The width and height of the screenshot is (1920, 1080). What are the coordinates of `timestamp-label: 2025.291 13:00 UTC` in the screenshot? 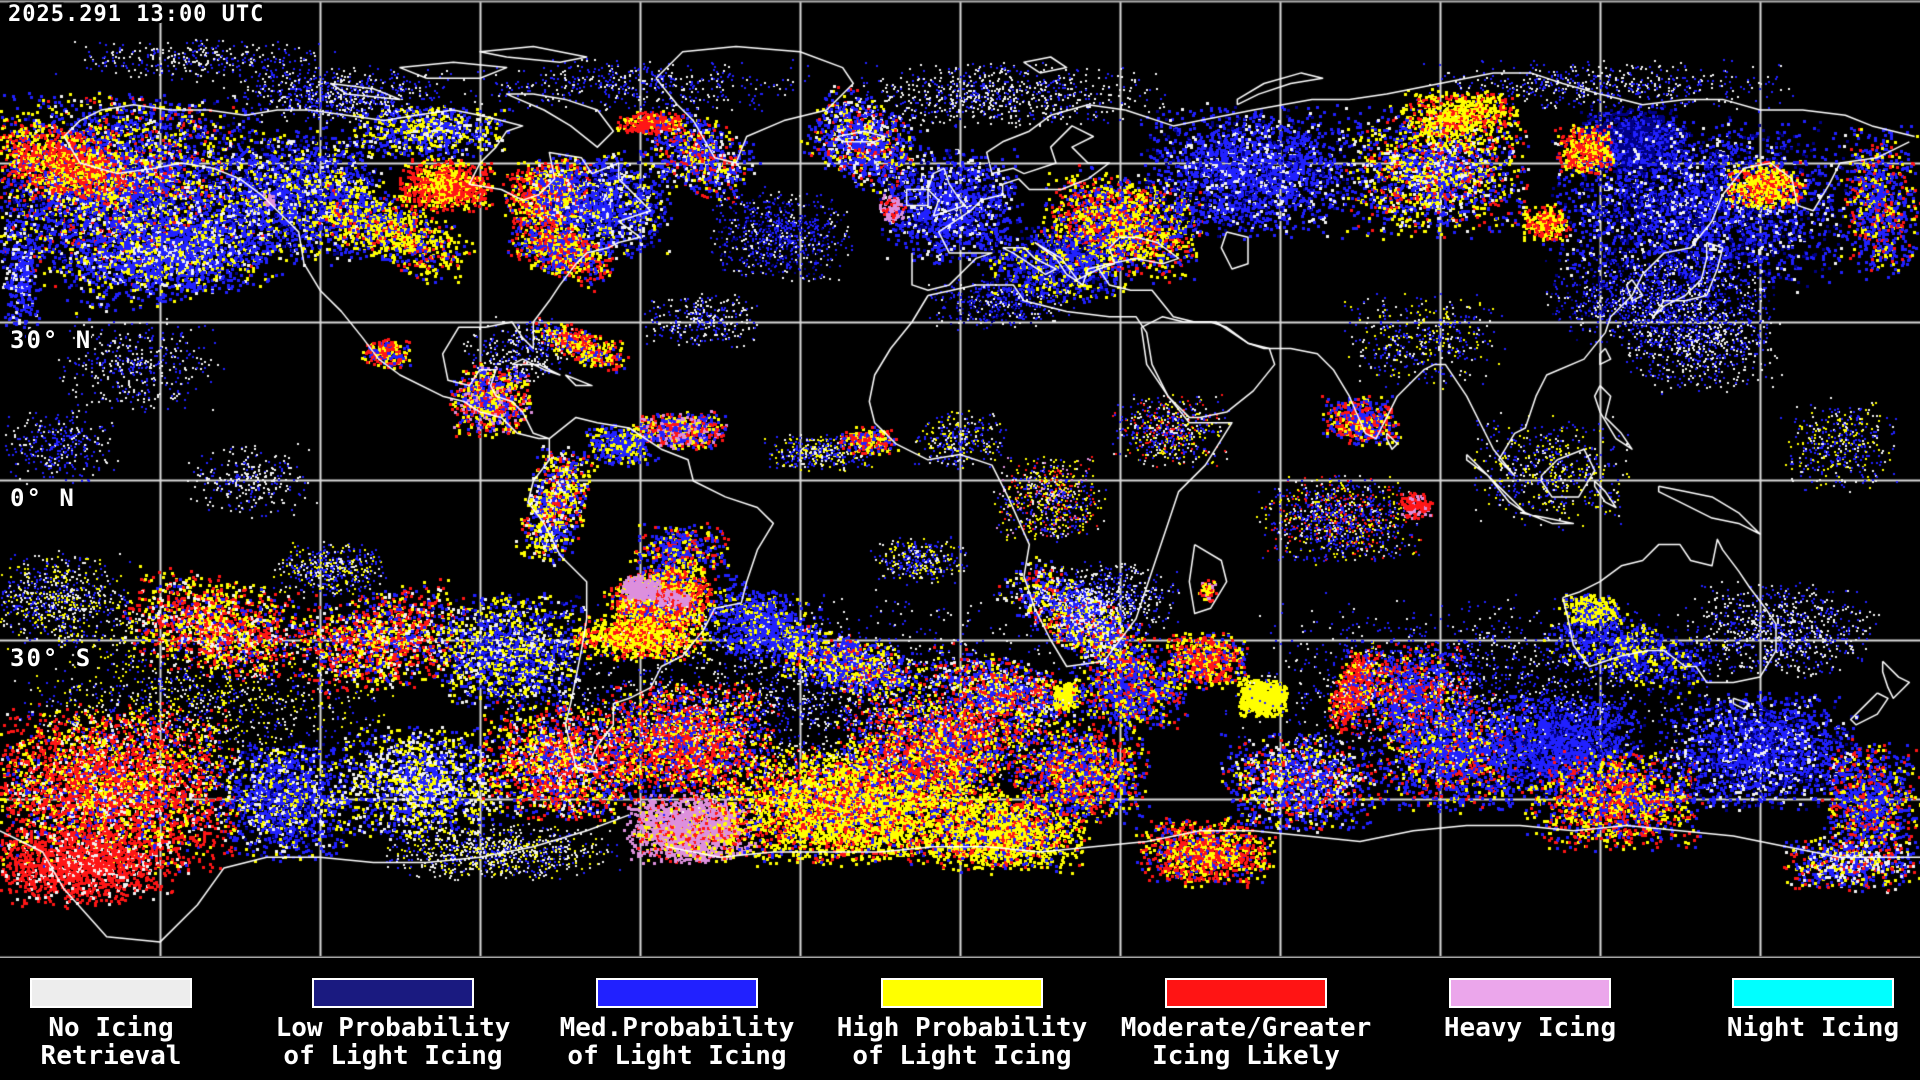 It's located at (136, 14).